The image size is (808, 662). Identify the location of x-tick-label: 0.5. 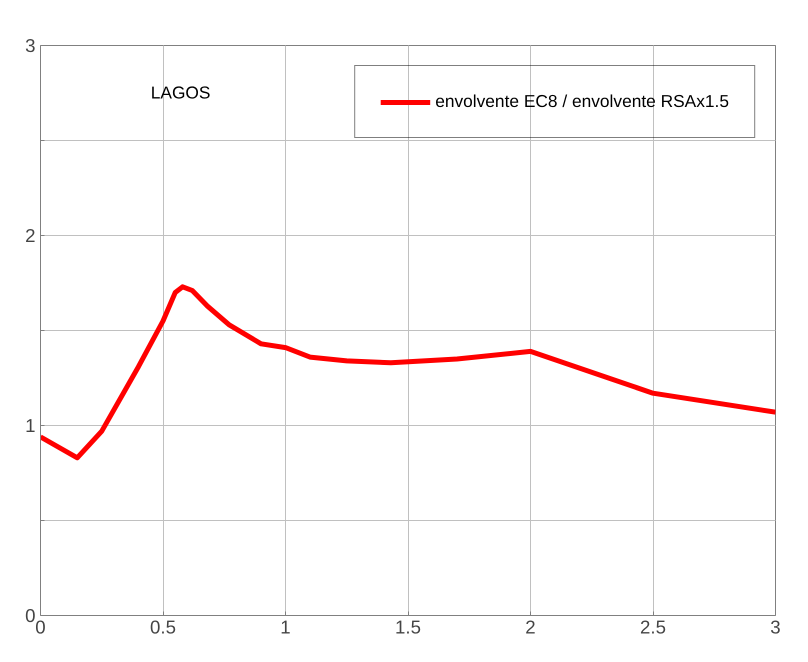
(163, 627).